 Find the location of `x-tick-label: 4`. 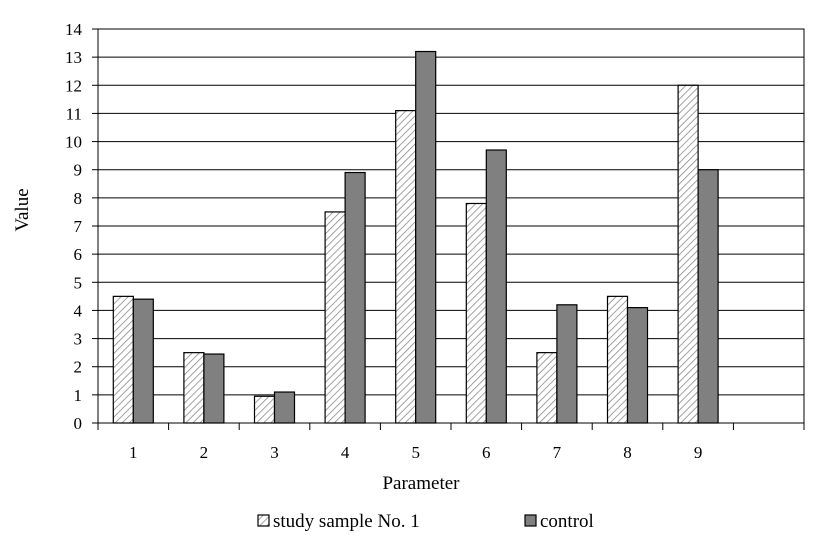

x-tick-label: 4 is located at coordinates (345, 452).